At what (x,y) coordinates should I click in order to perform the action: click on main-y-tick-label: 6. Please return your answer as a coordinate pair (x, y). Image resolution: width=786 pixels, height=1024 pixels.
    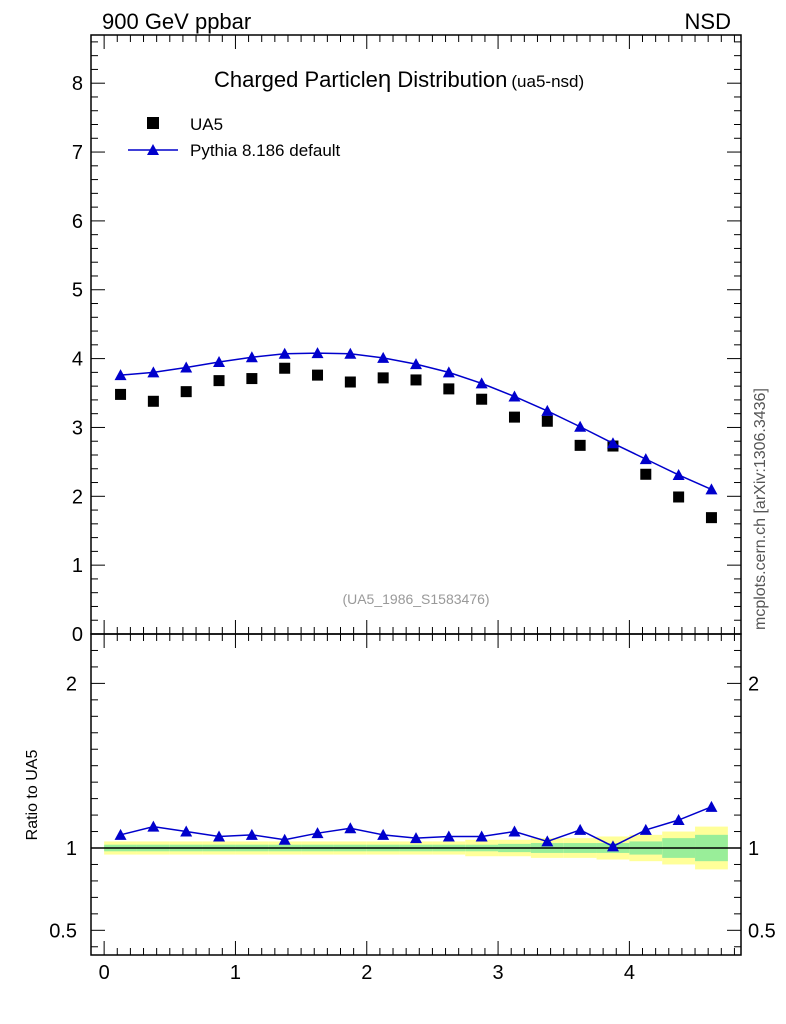
    Looking at the image, I should click on (77, 222).